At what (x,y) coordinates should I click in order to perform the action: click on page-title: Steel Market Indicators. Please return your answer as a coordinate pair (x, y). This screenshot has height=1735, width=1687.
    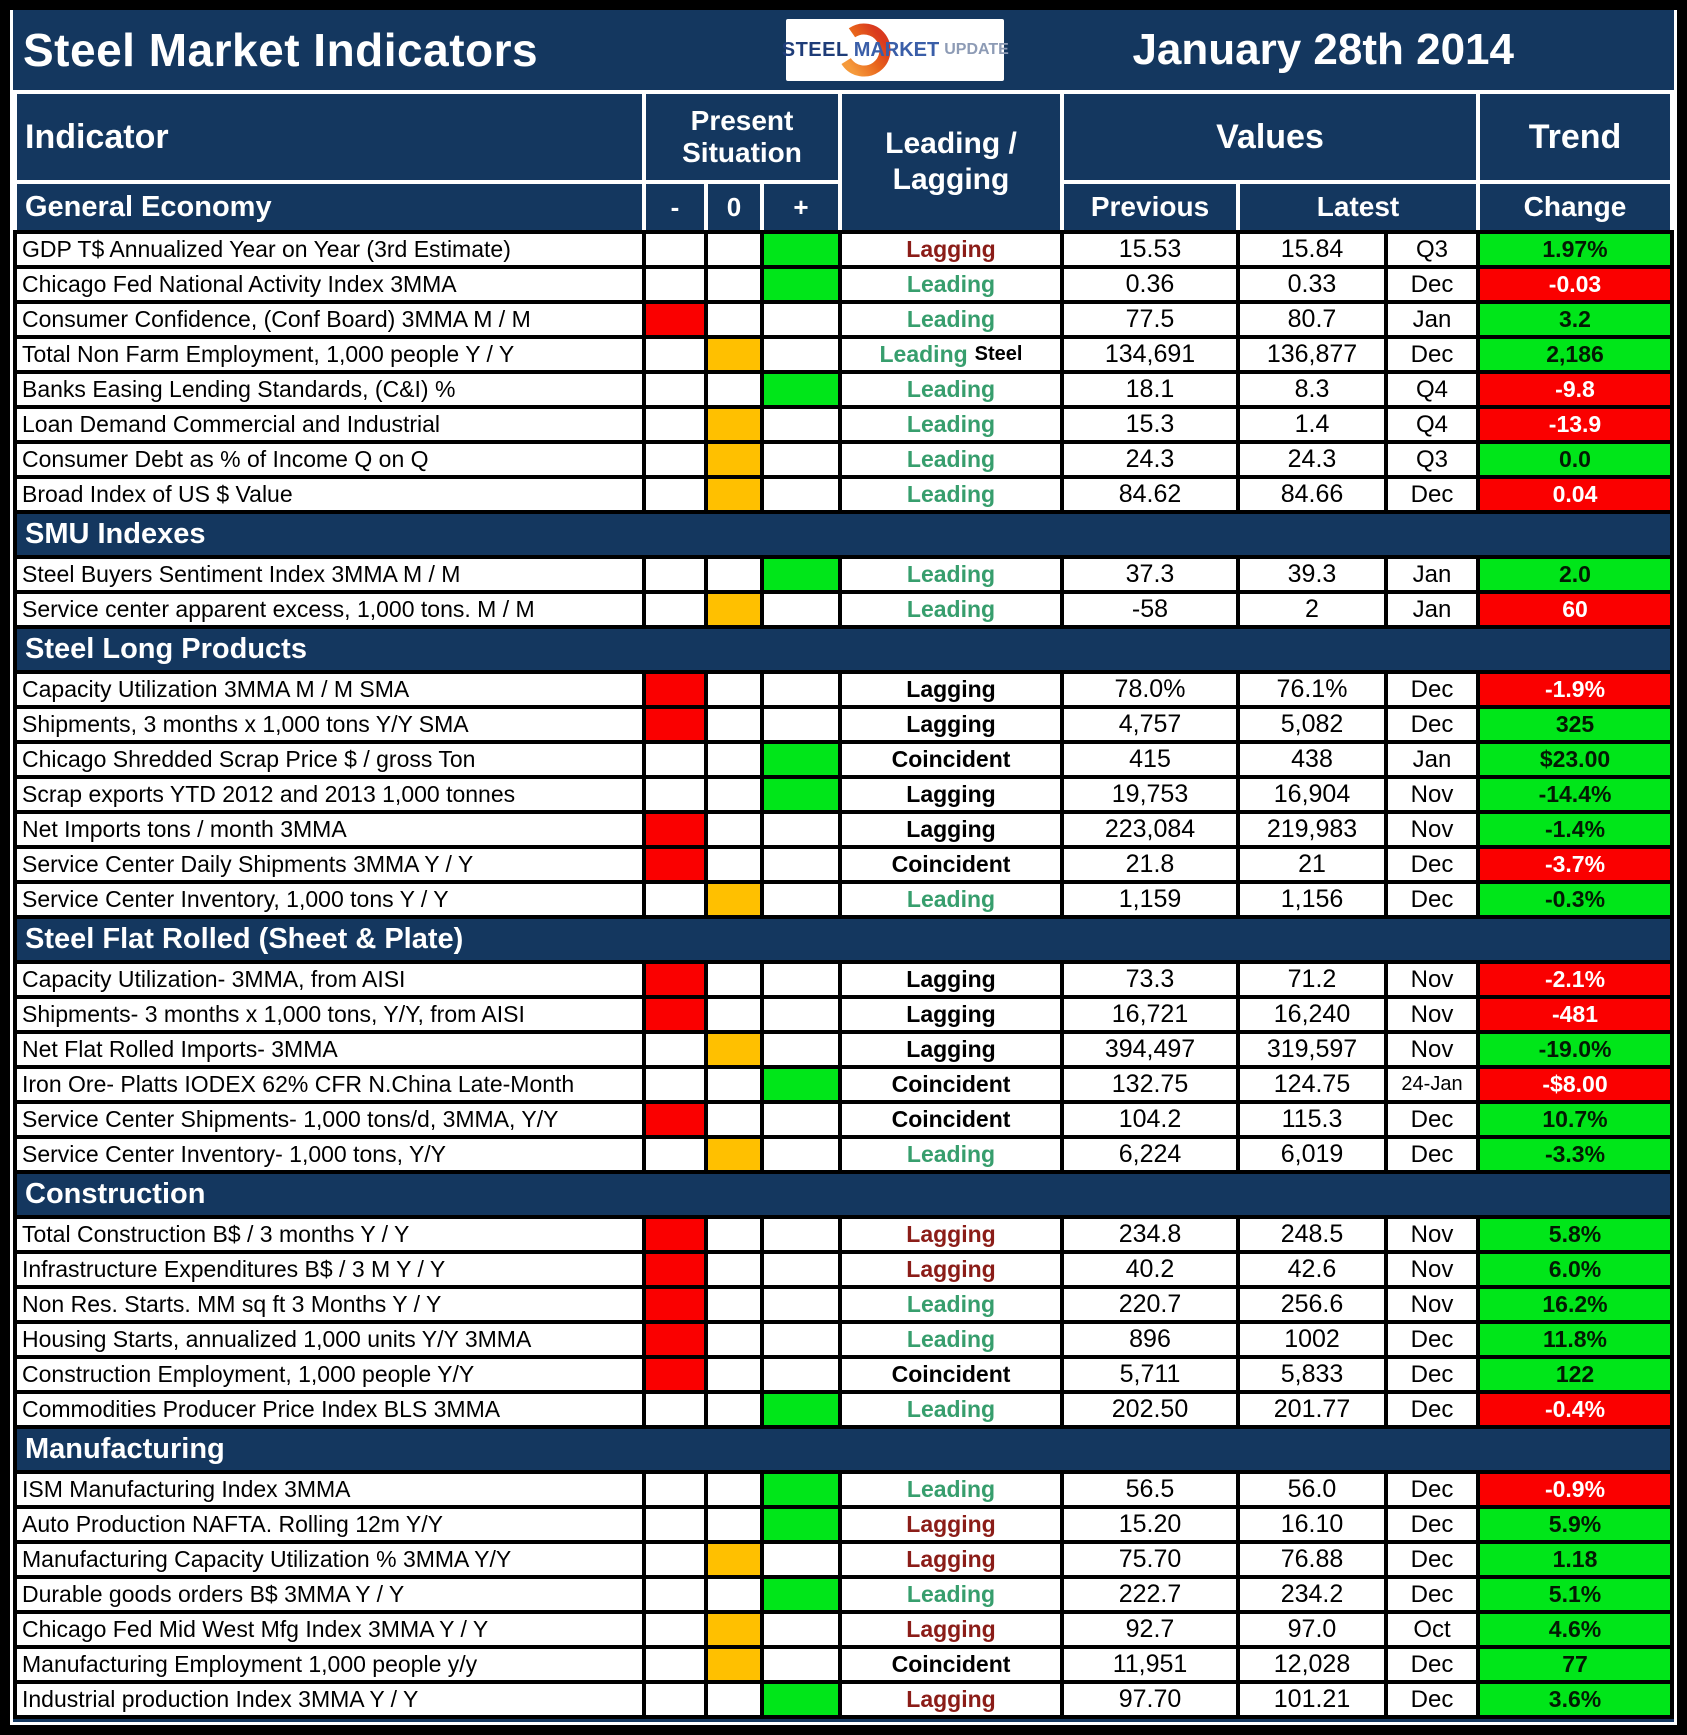
    Looking at the image, I should click on (281, 50).